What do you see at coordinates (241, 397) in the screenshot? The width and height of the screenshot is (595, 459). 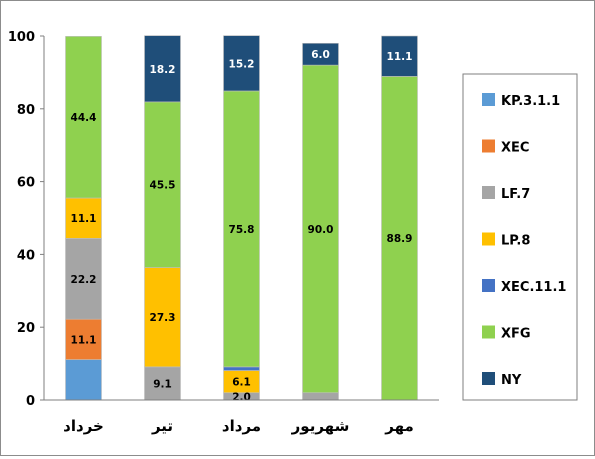 I see `bar-data-label: 2.0` at bounding box center [241, 397].